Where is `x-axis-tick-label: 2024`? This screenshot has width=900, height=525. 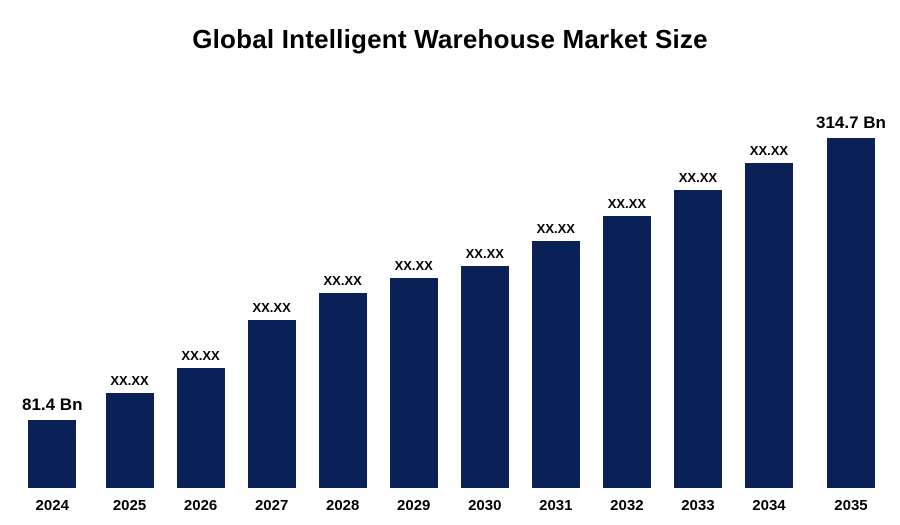
x-axis-tick-label: 2024 is located at coordinates (52, 505).